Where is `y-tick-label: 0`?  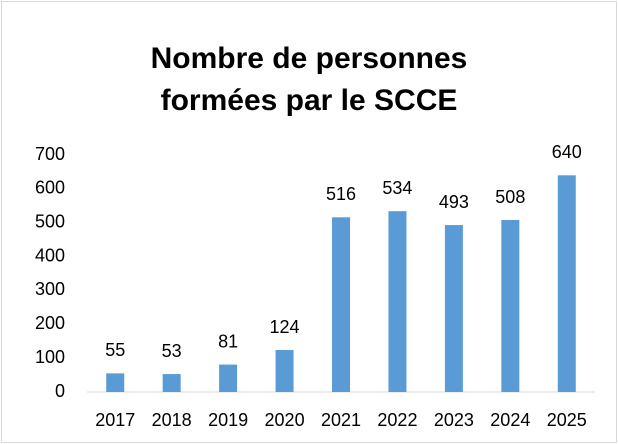 y-tick-label: 0 is located at coordinates (60, 391).